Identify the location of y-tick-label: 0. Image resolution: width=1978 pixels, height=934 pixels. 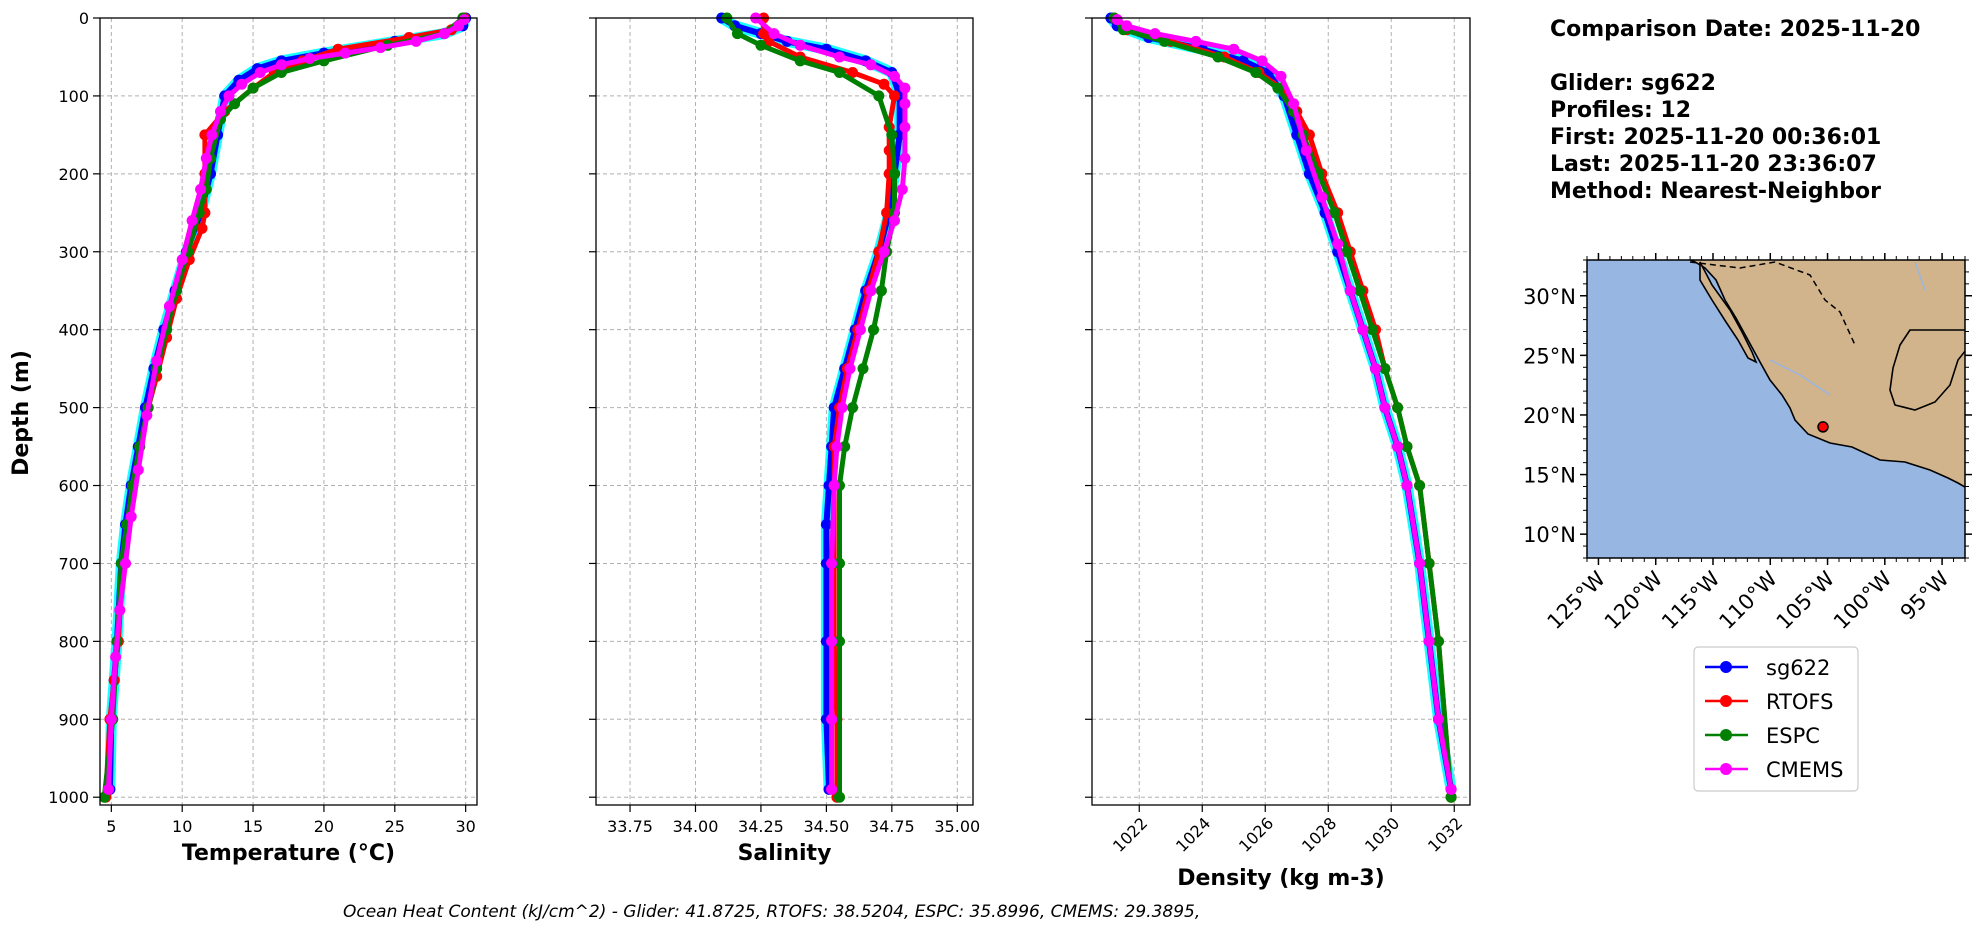
(84, 18).